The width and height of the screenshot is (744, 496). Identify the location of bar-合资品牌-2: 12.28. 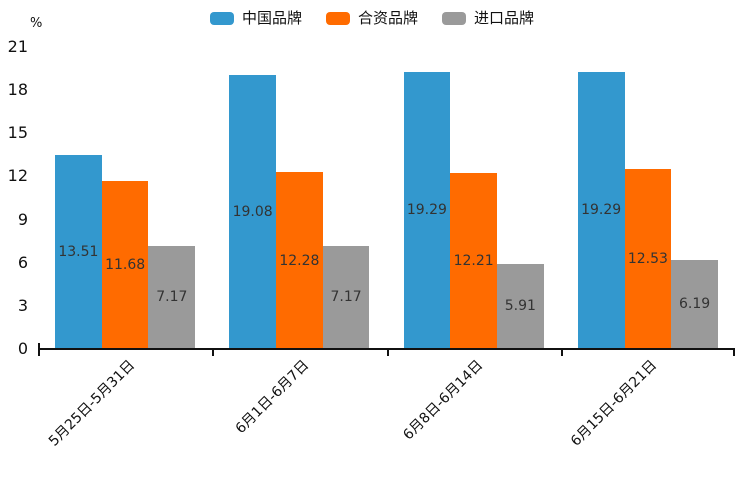
(299, 260).